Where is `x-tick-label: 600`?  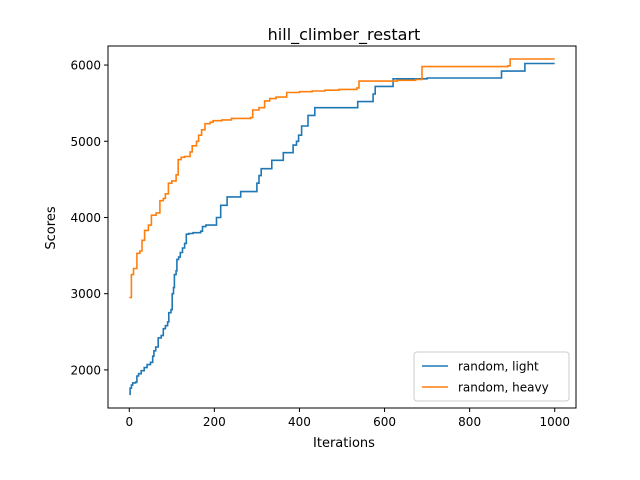 x-tick-label: 600 is located at coordinates (384, 422).